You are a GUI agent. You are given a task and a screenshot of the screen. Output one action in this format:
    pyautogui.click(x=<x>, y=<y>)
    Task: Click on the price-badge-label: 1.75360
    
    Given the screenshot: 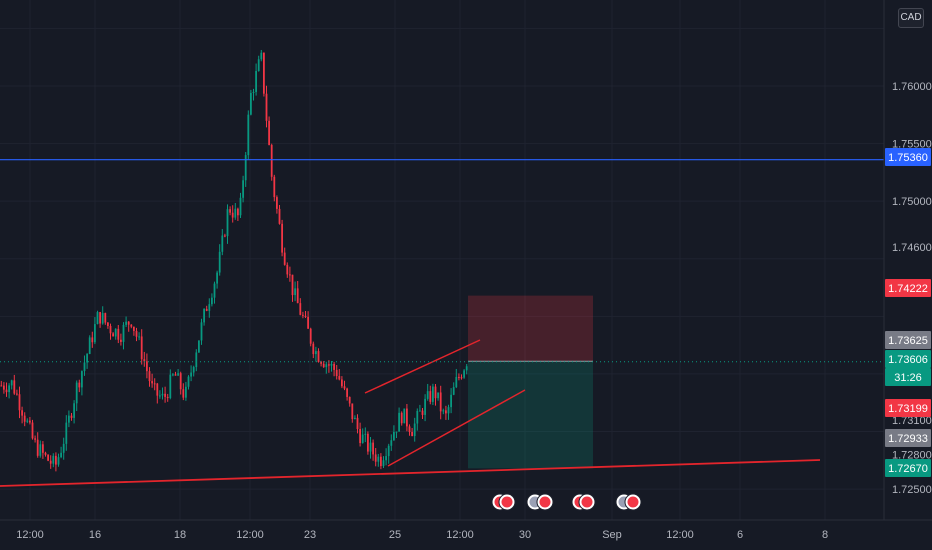 What is the action you would take?
    pyautogui.click(x=908, y=158)
    